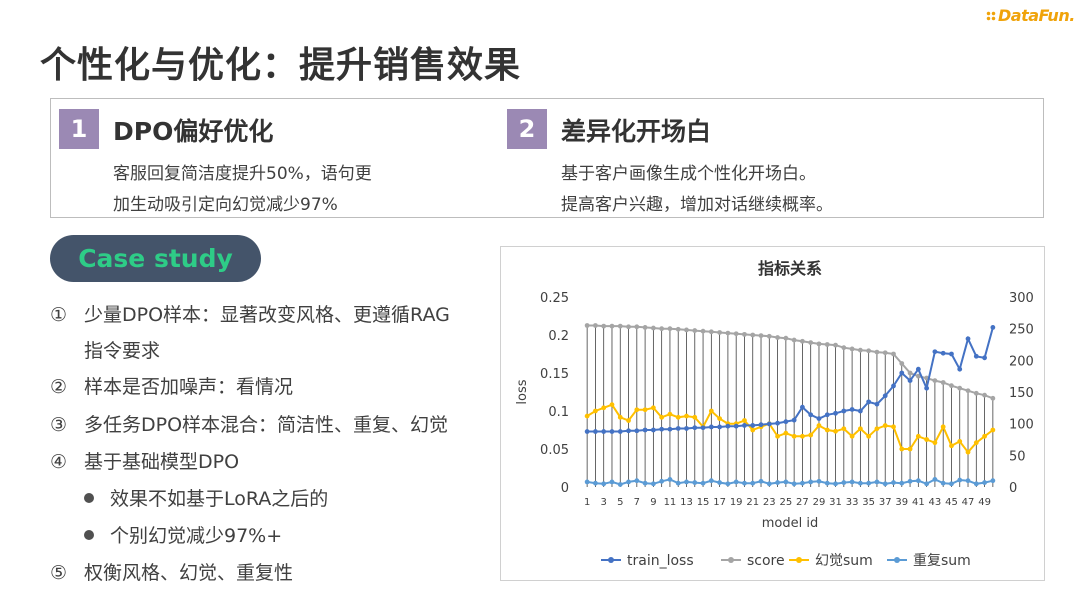 The width and height of the screenshot is (1080, 608). I want to click on x-tick-label: 17, so click(719, 502).